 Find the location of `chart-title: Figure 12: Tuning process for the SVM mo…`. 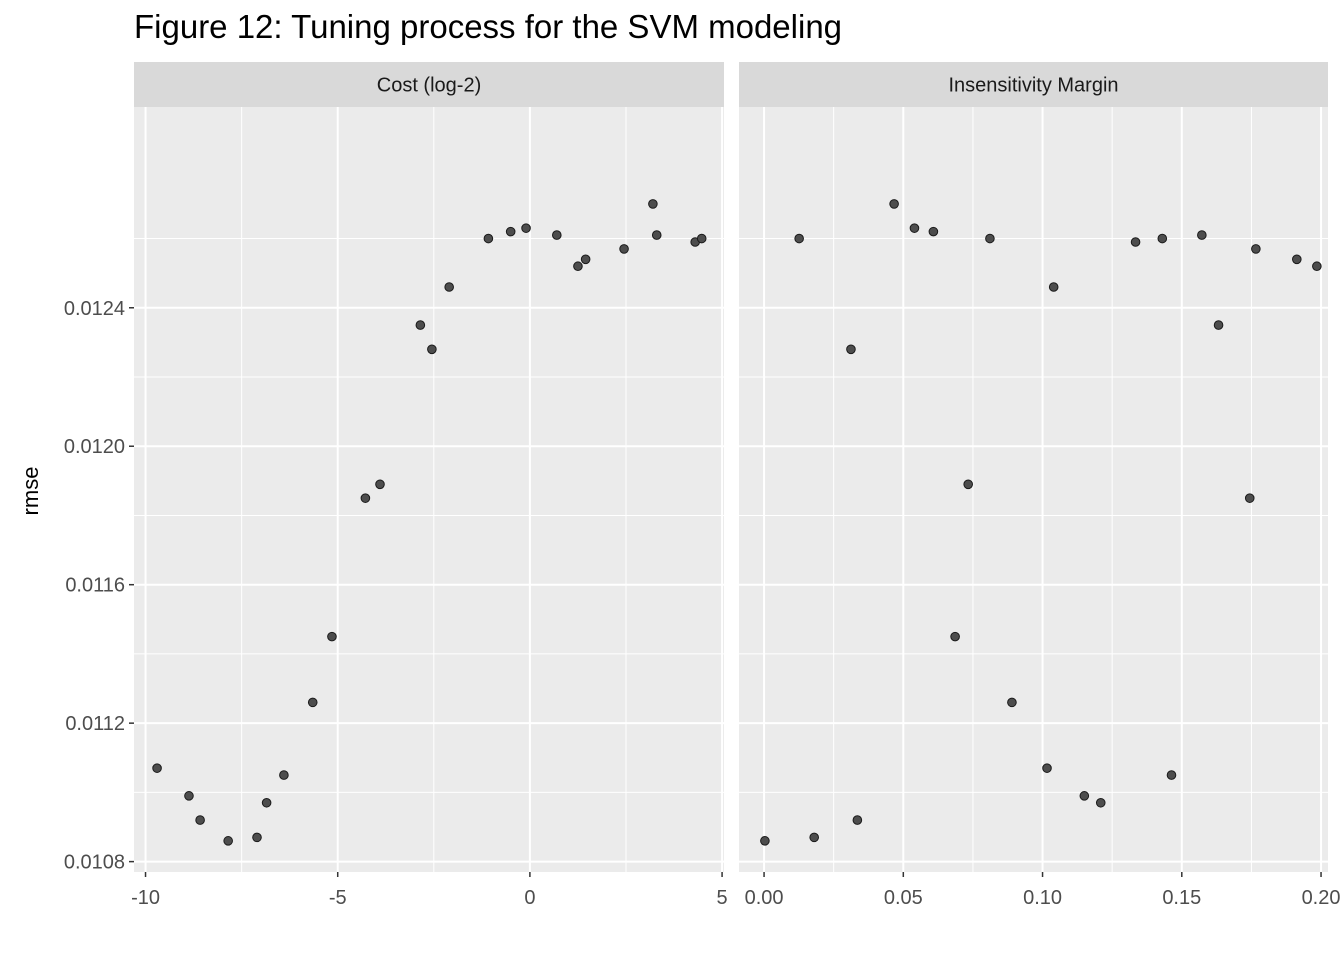

chart-title: Figure 12: Tuning process for the SVM mo… is located at coordinates (488, 26).